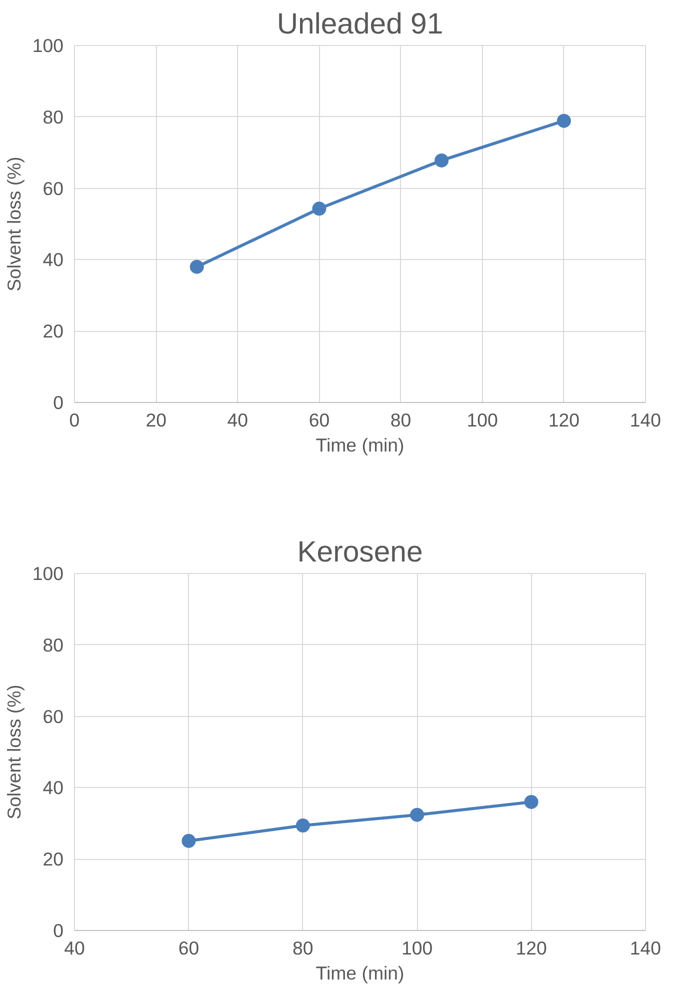 The height and width of the screenshot is (994, 681). What do you see at coordinates (74, 420) in the screenshot?
I see `x-tick-label: 0` at bounding box center [74, 420].